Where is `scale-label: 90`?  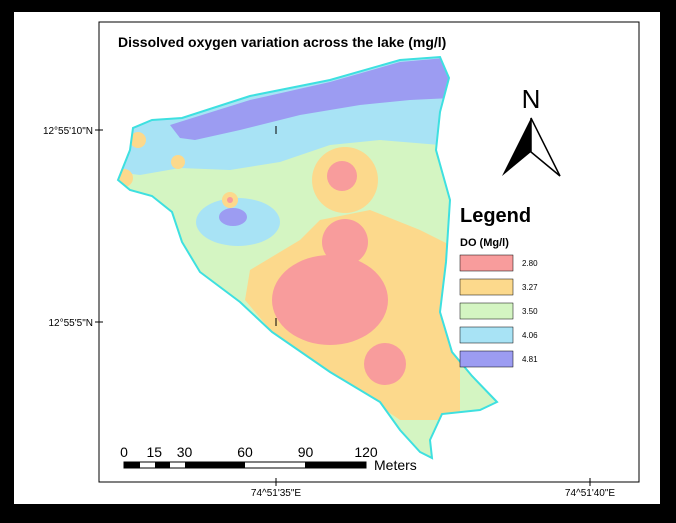 scale-label: 90 is located at coordinates (306, 452).